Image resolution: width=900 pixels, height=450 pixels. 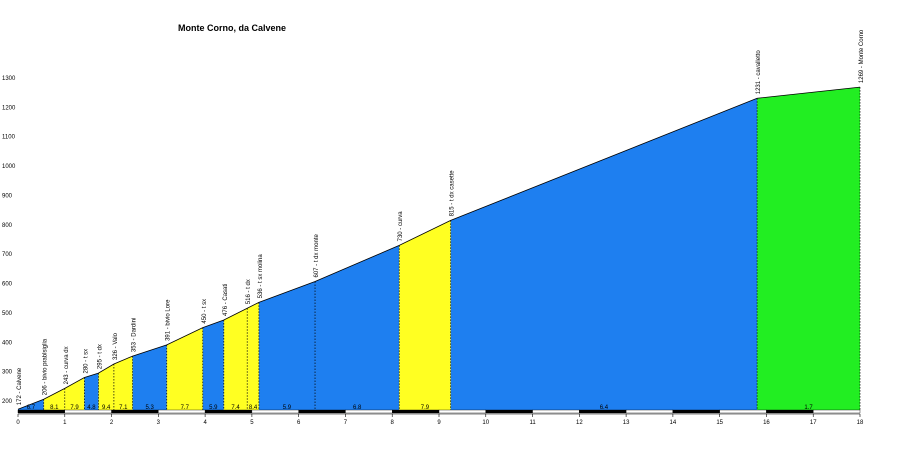 What do you see at coordinates (9, 240) in the screenshot?
I see `y-axis: 1300 1200 1100 1000 900 800 700 600 500 400 300 200` at bounding box center [9, 240].